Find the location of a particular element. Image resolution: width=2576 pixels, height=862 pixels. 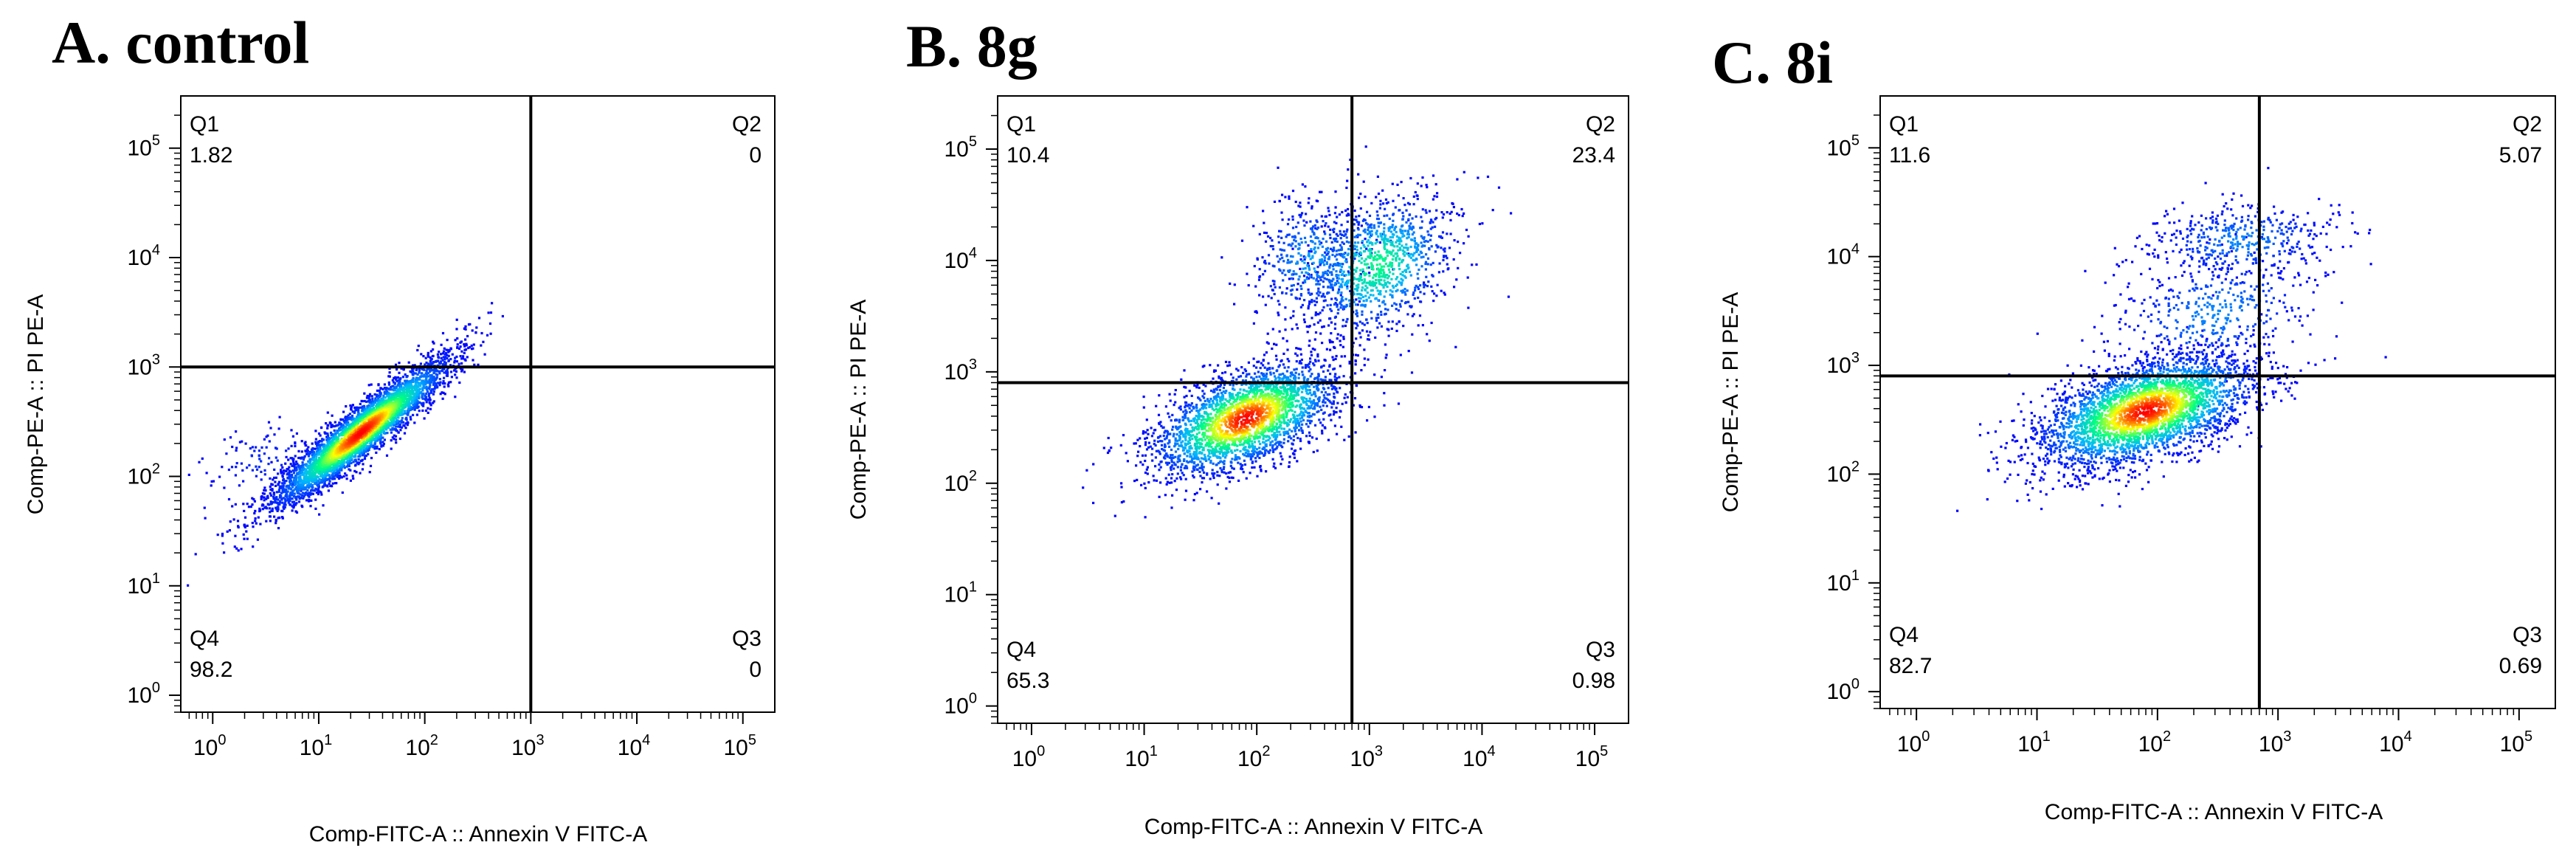

quadrant-name-q1: Q1 is located at coordinates (204, 124).